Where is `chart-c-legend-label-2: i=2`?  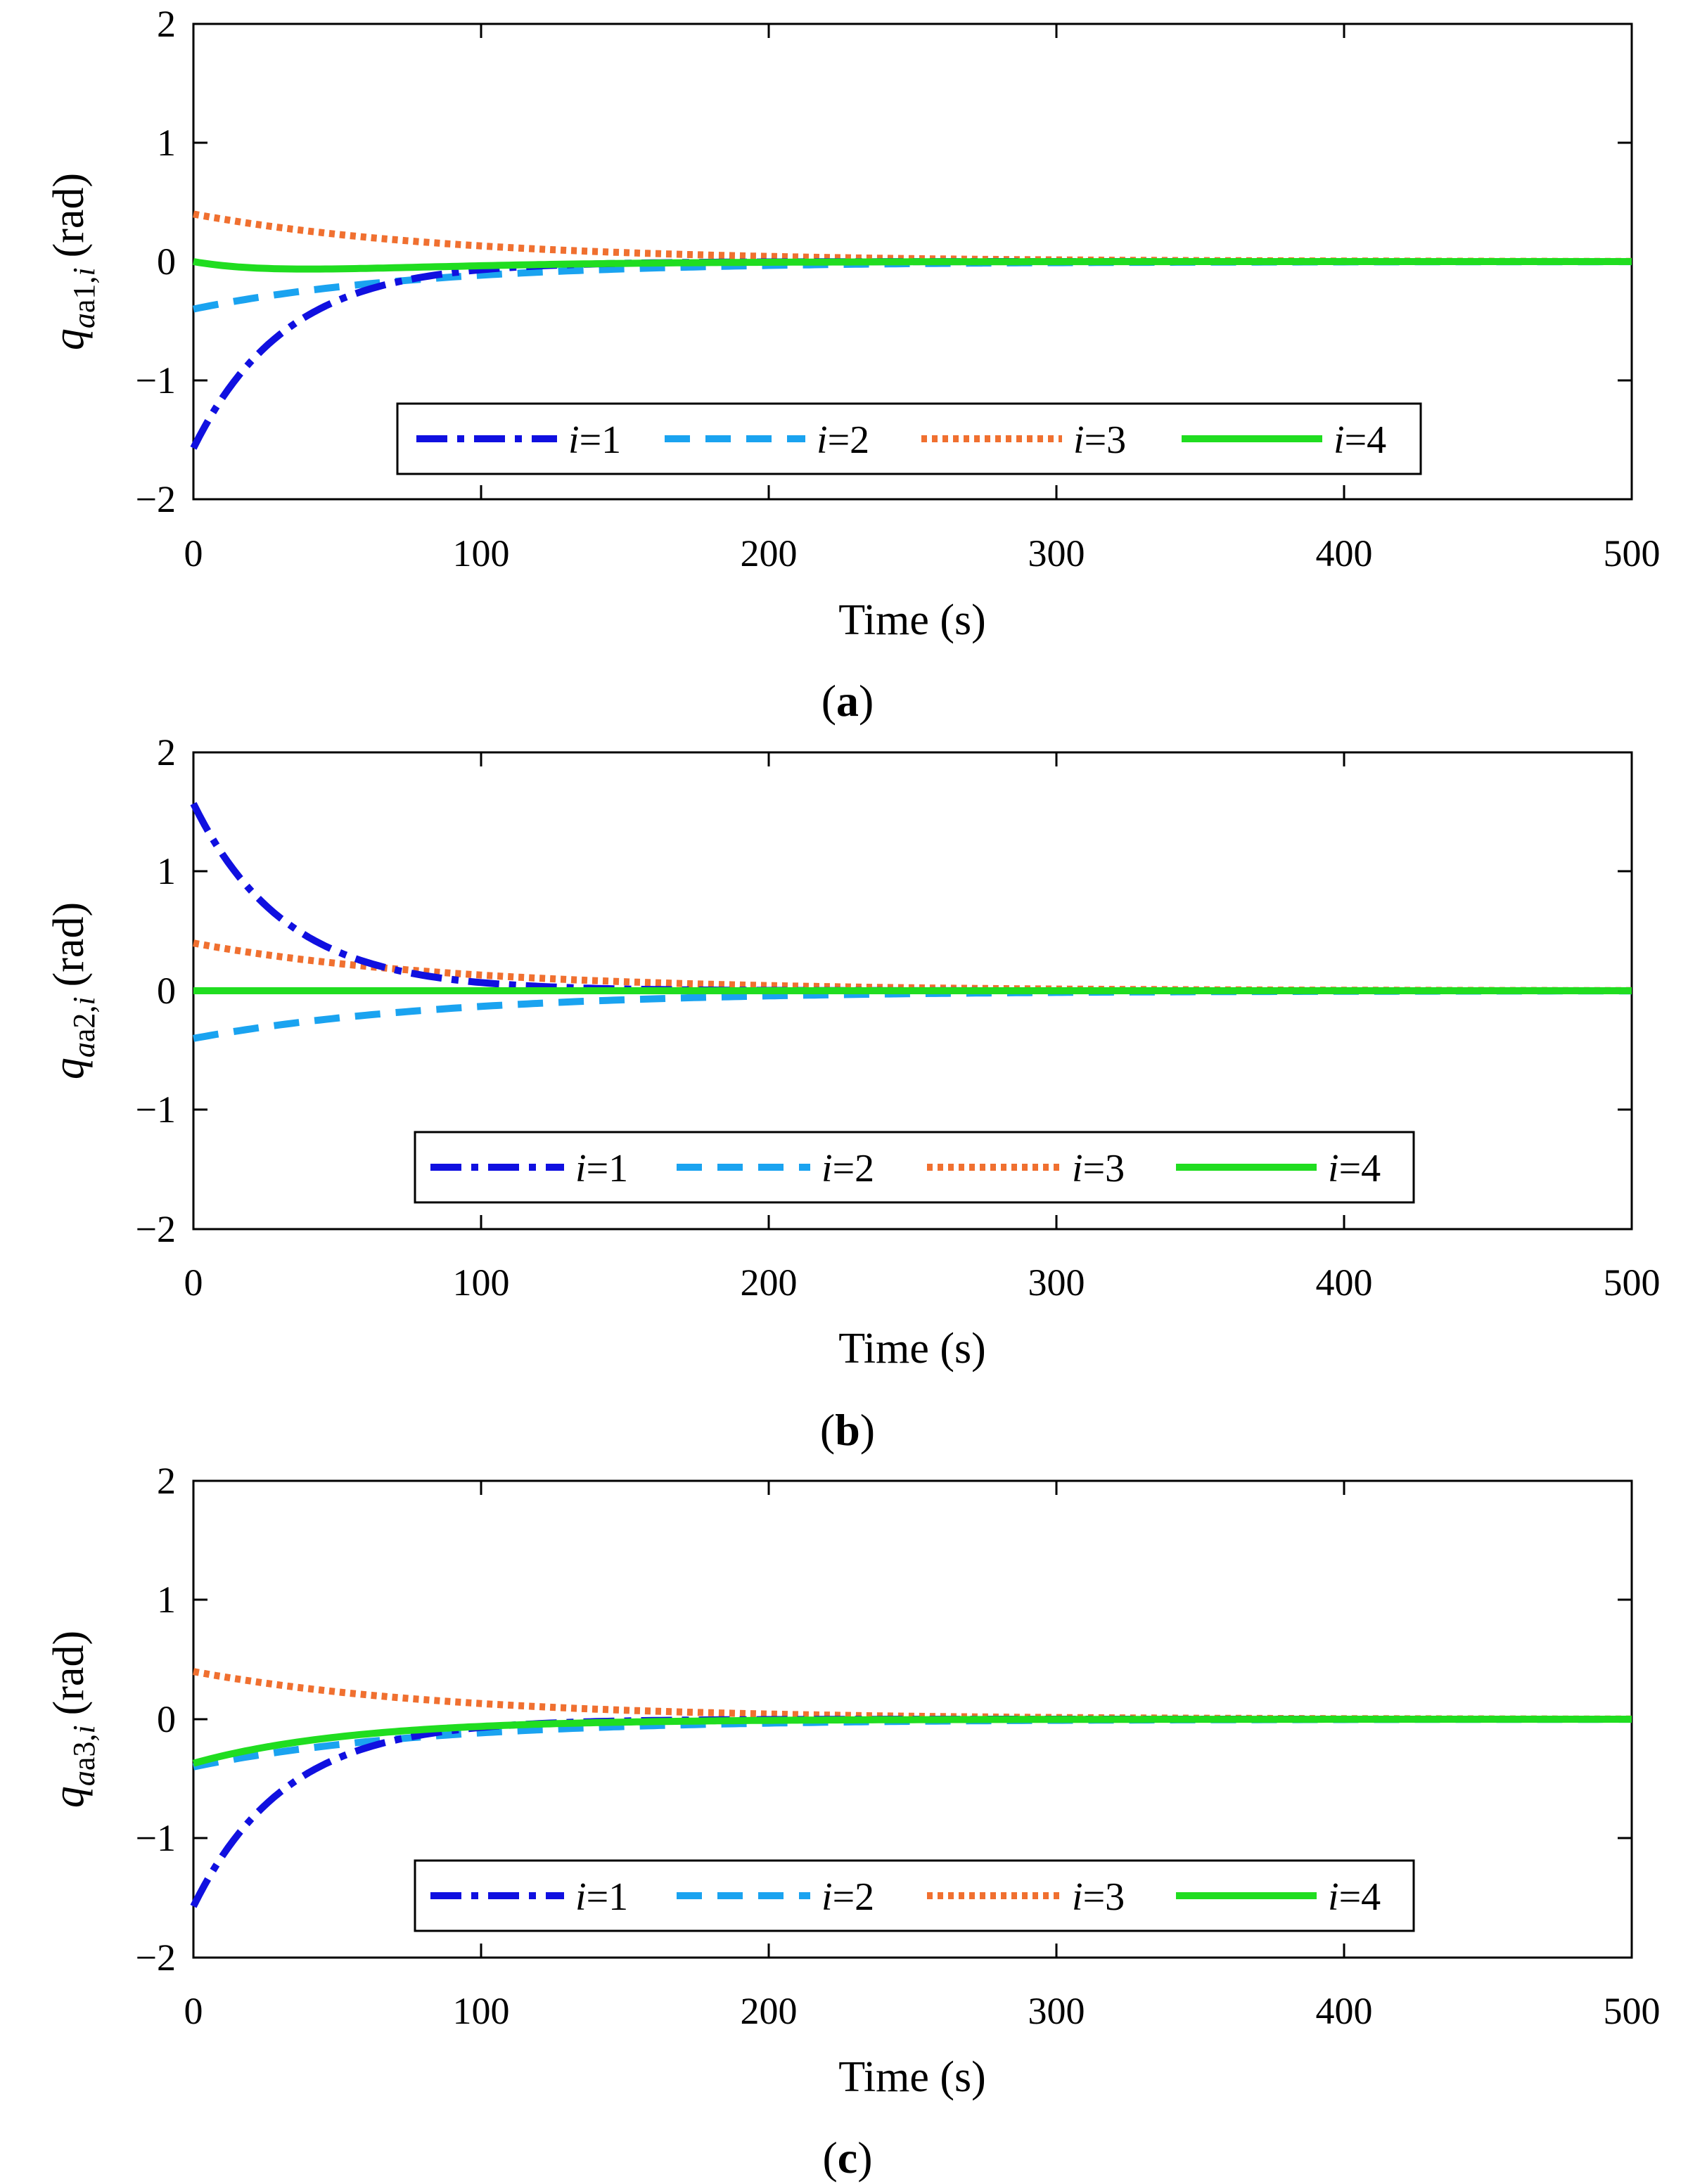 chart-c-legend-label-2: i=2 is located at coordinates (848, 1897).